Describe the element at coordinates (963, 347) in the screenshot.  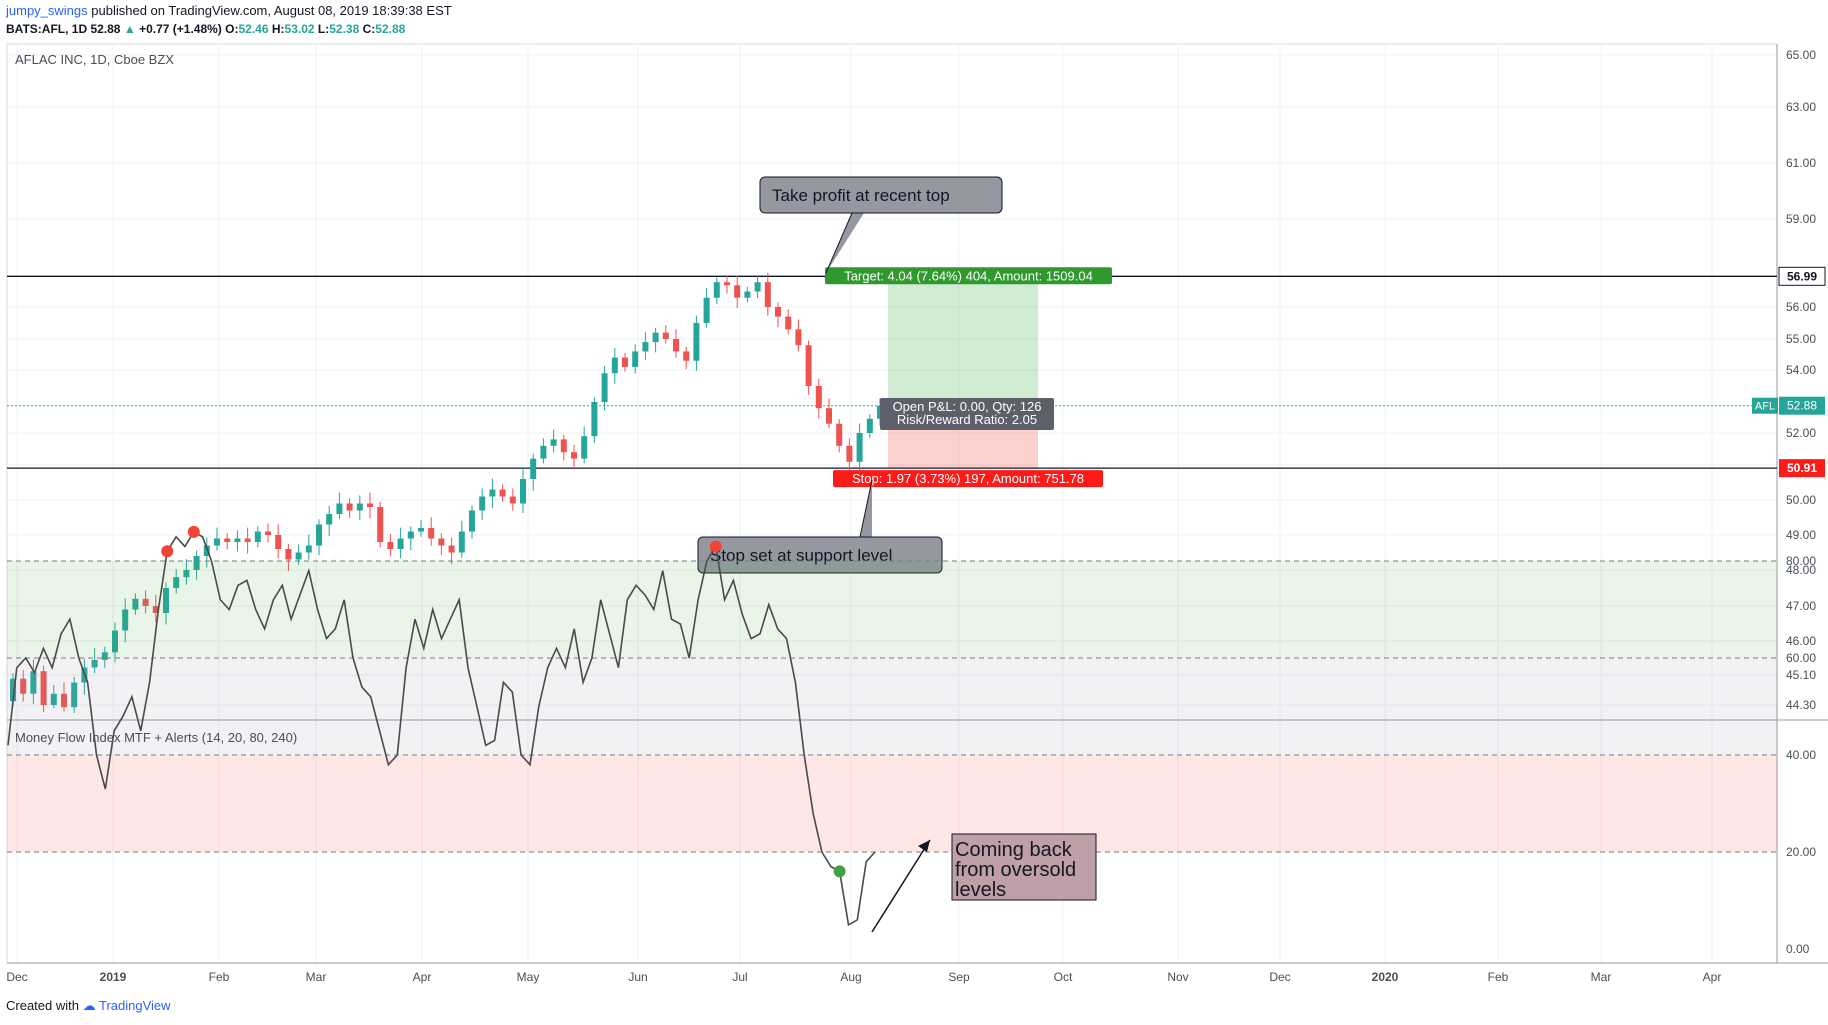
I see `target-zone` at that location.